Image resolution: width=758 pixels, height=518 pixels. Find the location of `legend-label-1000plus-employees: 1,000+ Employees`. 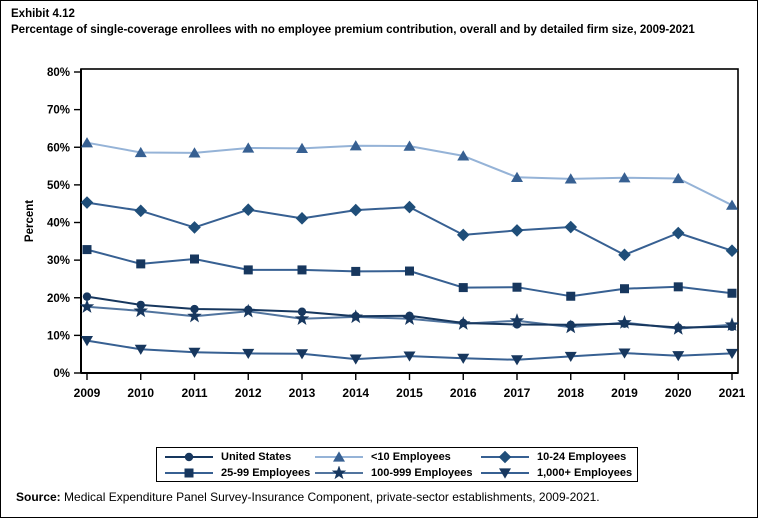

legend-label-1000plus-employees: 1,000+ Employees is located at coordinates (585, 473).